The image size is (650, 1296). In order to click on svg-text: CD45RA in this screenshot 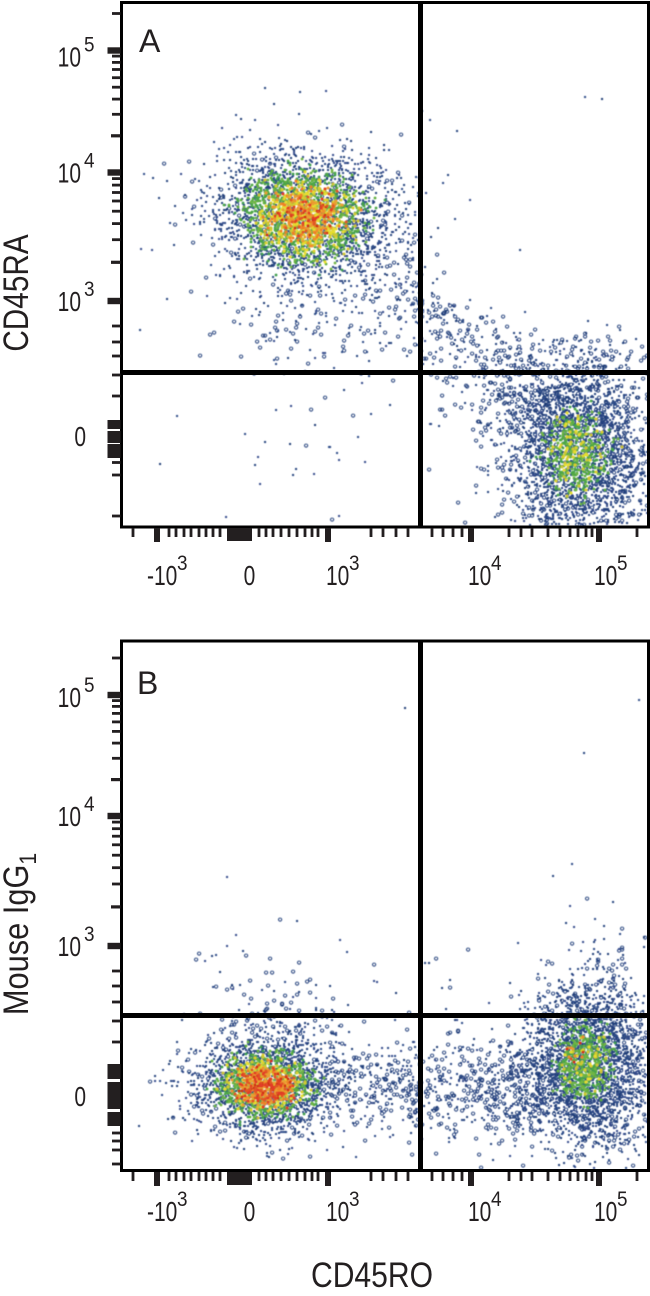, I will do `click(18, 293)`.